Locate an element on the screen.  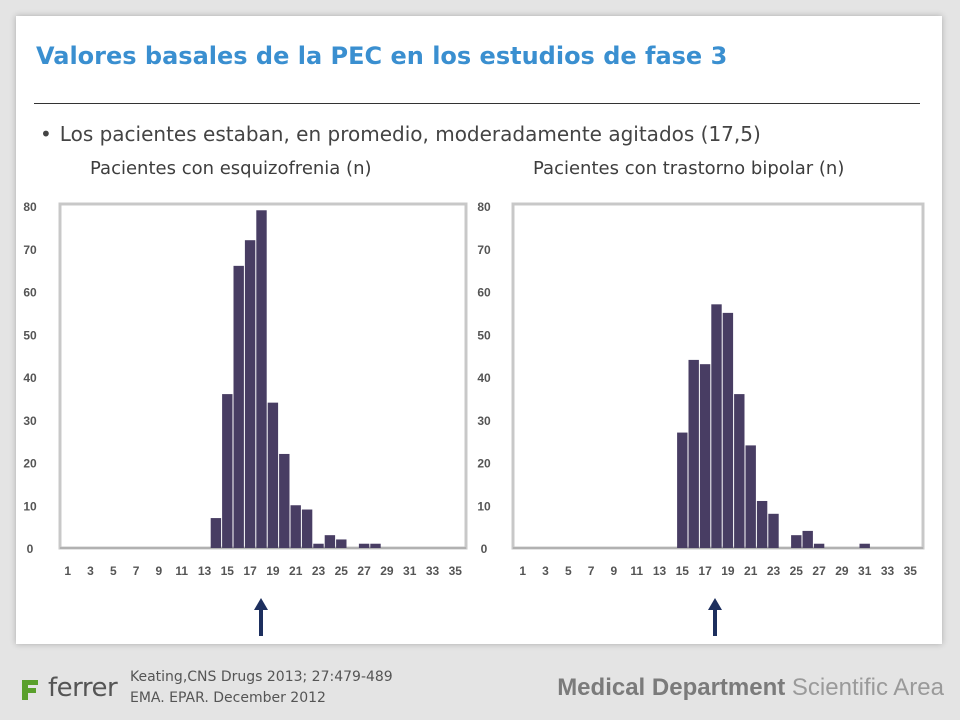
schizophrenia-x-tick-label: 25 is located at coordinates (342, 571).